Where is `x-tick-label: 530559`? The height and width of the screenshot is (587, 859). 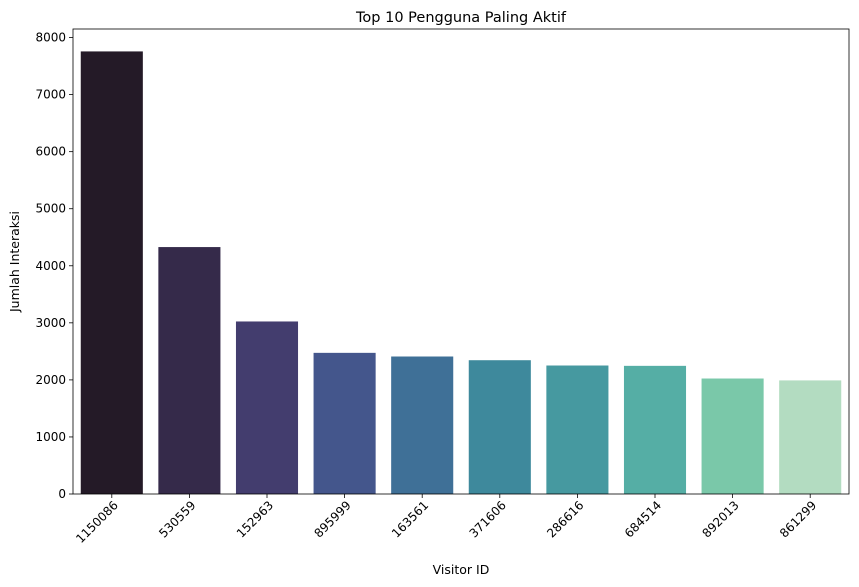
x-tick-label: 530559 is located at coordinates (177, 519).